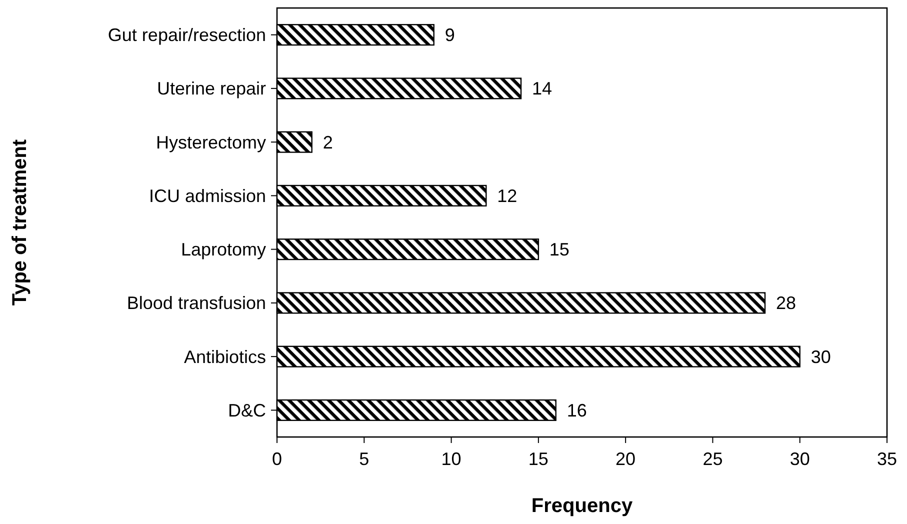  I want to click on x-axis-title: Frequency, so click(582, 506).